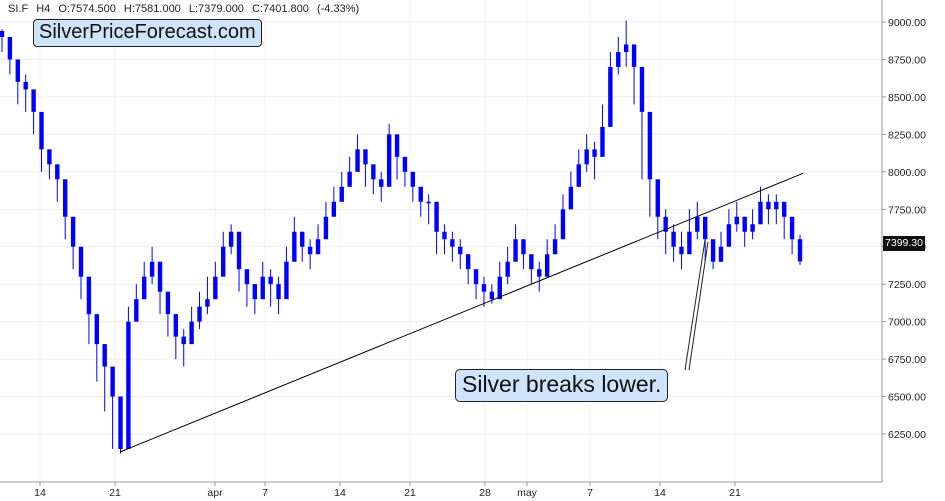 The image size is (945, 501). What do you see at coordinates (527, 493) in the screenshot?
I see `x-tick-label: may` at bounding box center [527, 493].